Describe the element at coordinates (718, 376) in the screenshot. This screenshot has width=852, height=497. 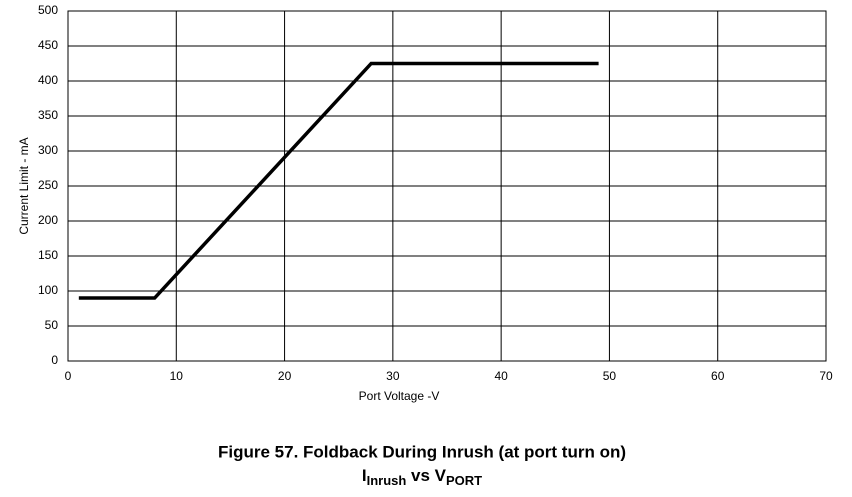
I see `x-tick-label: 60` at that location.